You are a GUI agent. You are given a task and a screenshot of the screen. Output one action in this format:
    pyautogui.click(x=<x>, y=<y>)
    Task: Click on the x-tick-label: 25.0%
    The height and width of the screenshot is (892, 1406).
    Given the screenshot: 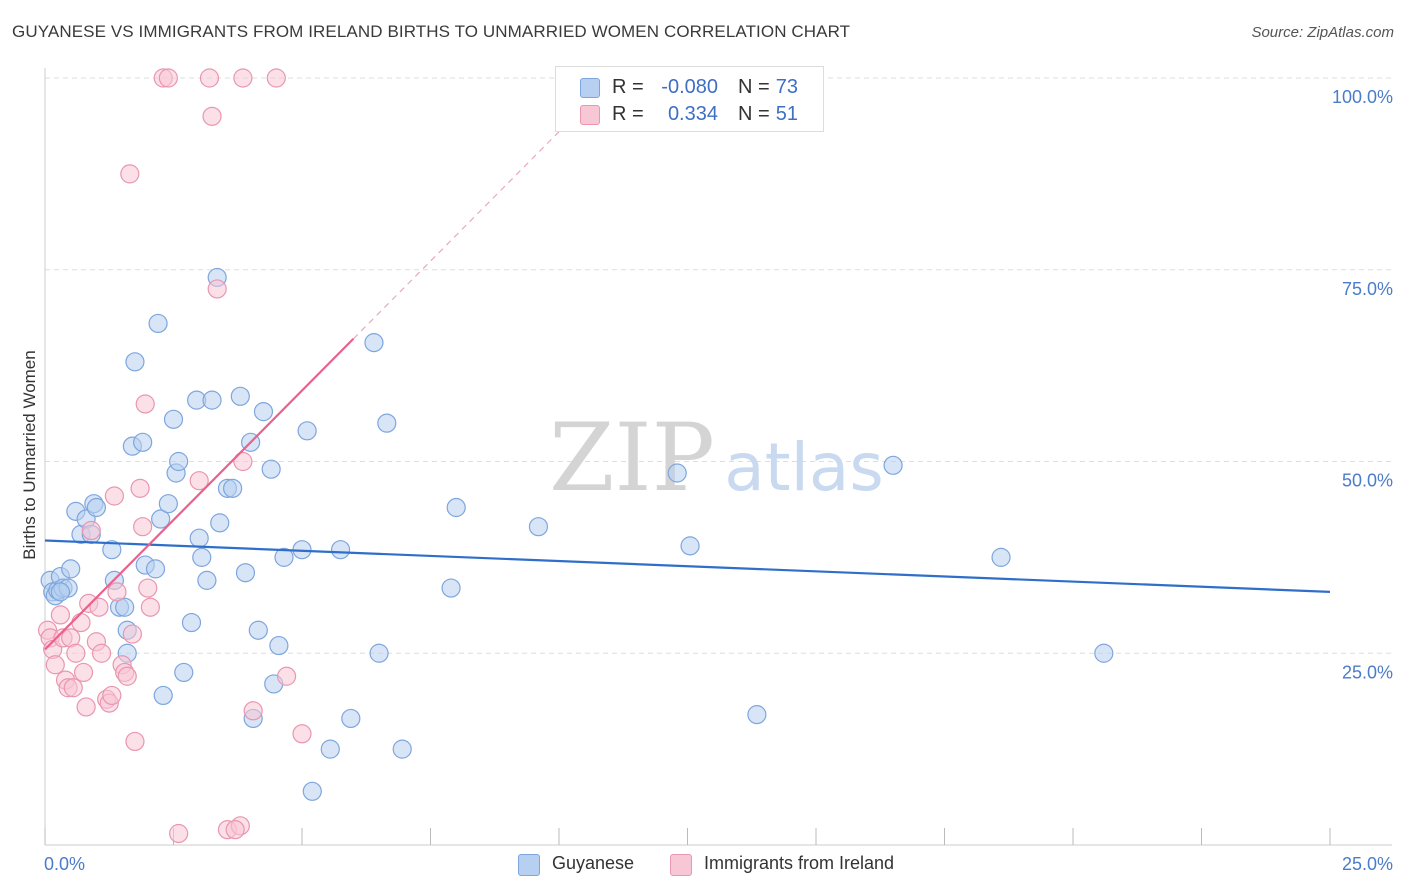 What is the action you would take?
    pyautogui.click(x=1367, y=864)
    